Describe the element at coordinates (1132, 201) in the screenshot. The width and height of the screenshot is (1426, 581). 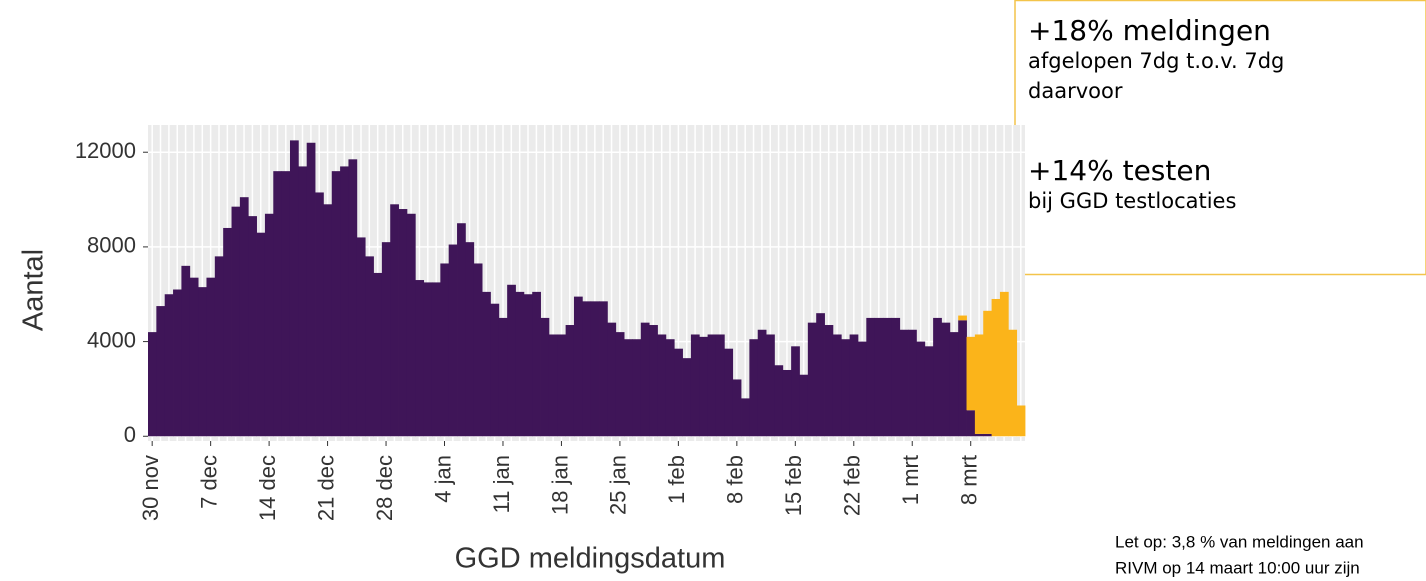
I see `annotation-text: bij GGD testlocaties` at that location.